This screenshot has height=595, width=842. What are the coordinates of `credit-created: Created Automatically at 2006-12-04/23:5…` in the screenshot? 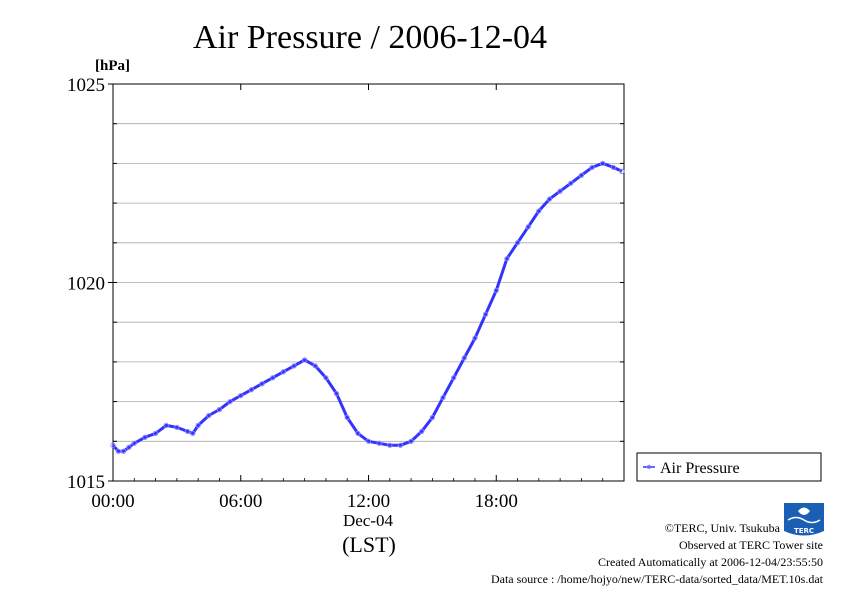 It's located at (710, 562).